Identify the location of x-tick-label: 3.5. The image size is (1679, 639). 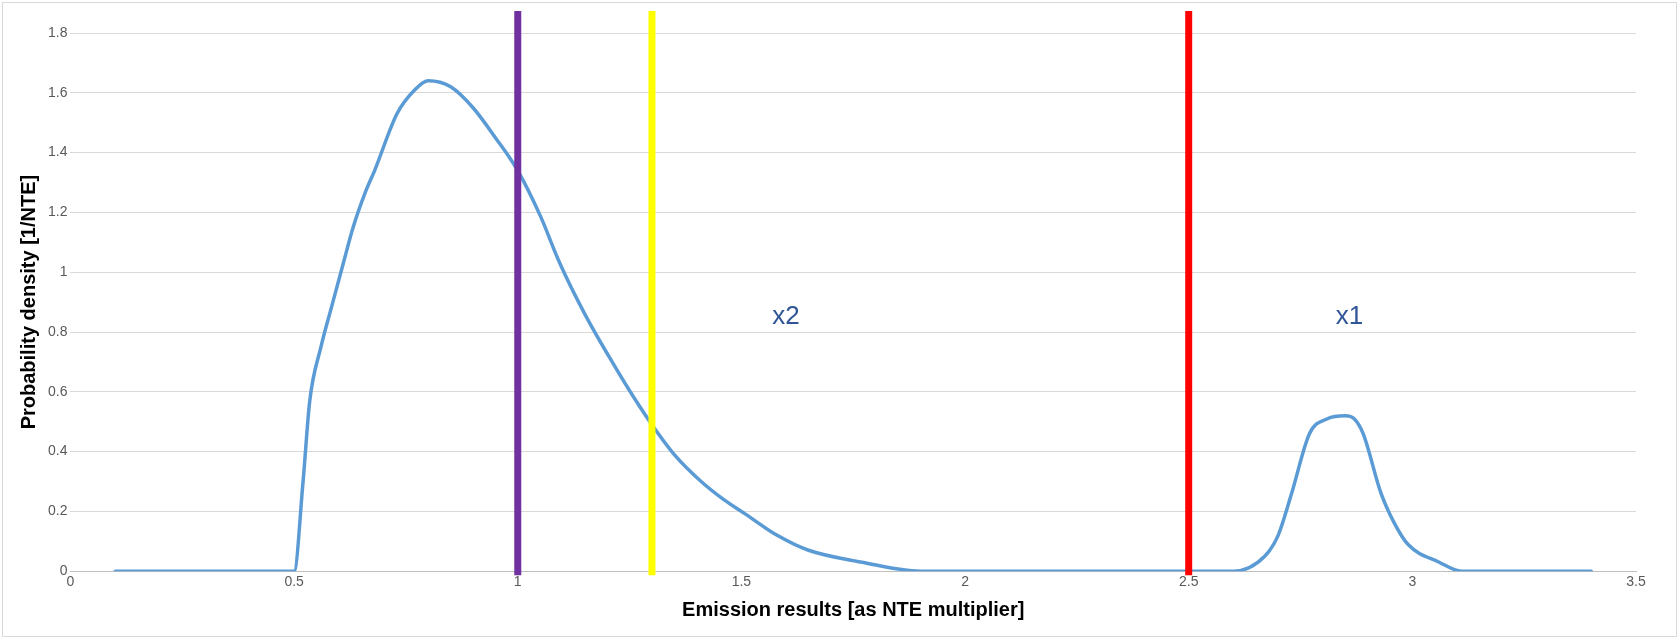
(1636, 581).